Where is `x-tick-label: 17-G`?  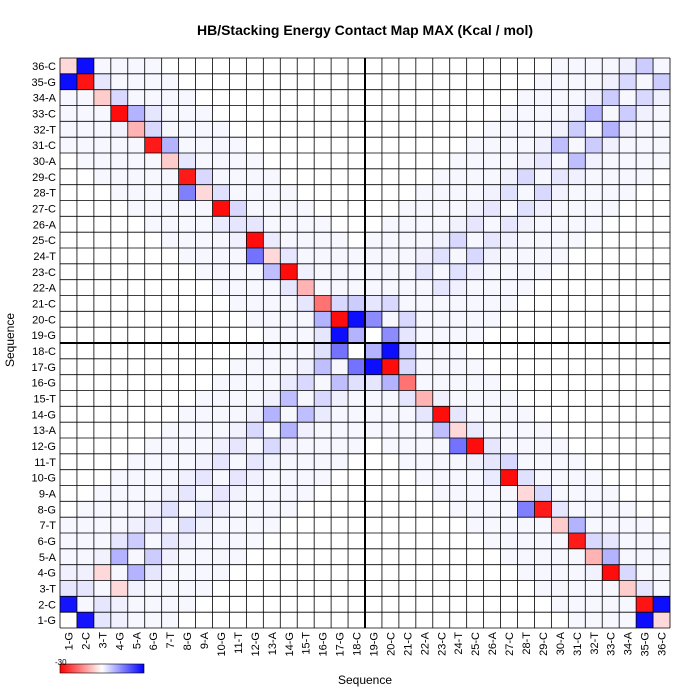 x-tick-label: 17-G is located at coordinates (341, 644).